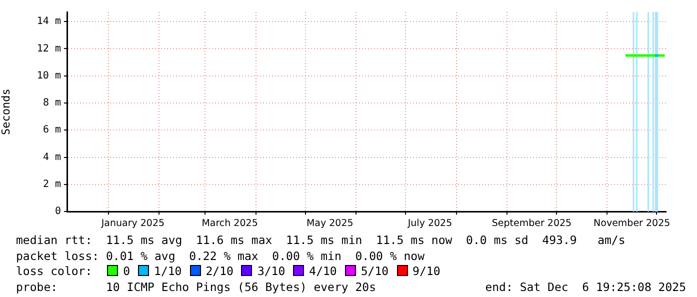 Image resolution: width=697 pixels, height=297 pixels. What do you see at coordinates (330, 223) in the screenshot?
I see `x-tick-label: May 2025` at bounding box center [330, 223].